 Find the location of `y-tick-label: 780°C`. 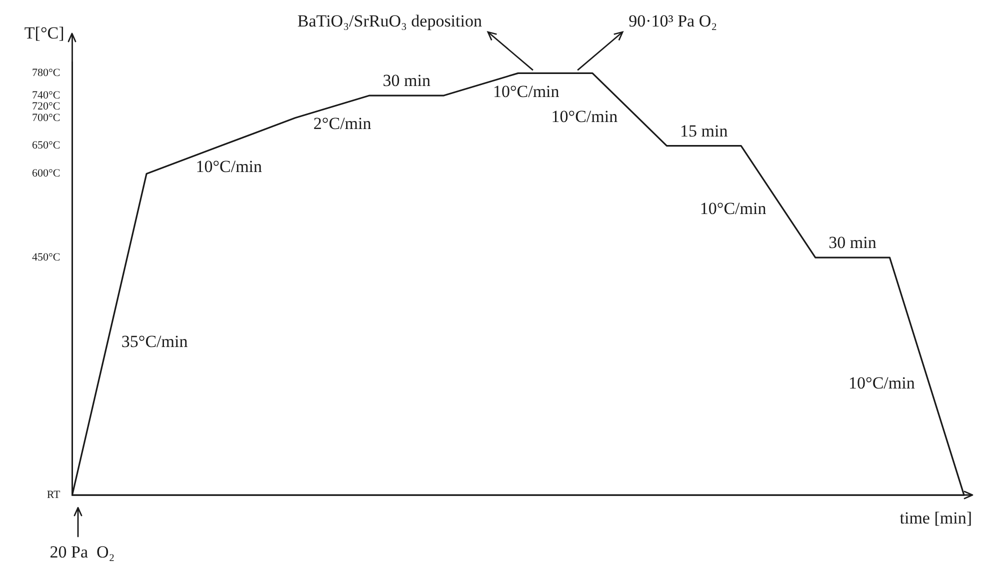

y-tick-label: 780°C is located at coordinates (46, 73).